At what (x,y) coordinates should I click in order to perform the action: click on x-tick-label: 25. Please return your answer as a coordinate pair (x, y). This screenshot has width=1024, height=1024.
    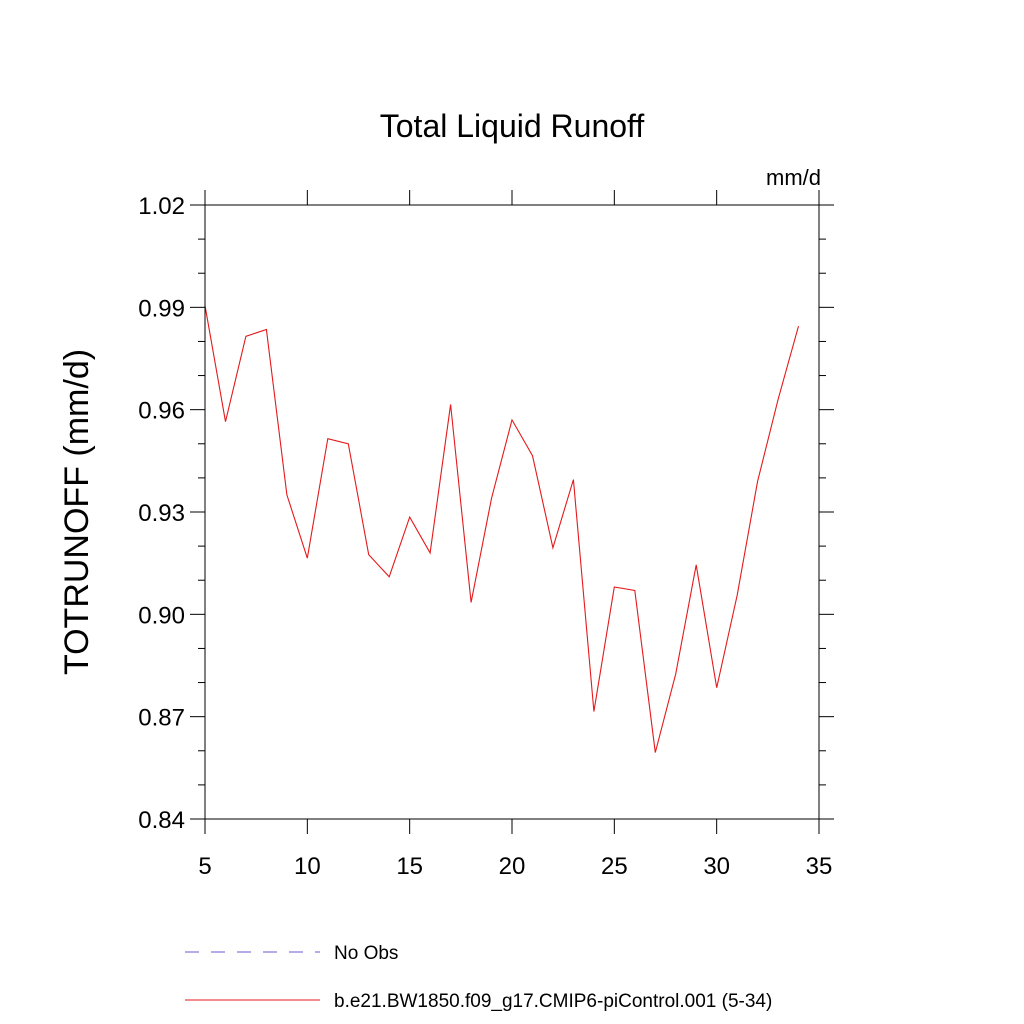
    Looking at the image, I should click on (614, 866).